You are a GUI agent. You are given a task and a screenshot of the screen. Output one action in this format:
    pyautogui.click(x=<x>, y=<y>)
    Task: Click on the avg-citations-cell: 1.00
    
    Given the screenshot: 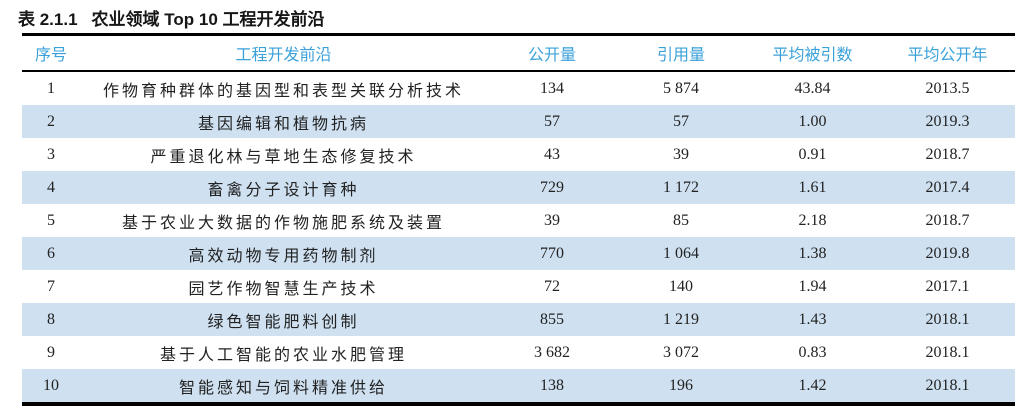 What is the action you would take?
    pyautogui.click(x=812, y=121)
    